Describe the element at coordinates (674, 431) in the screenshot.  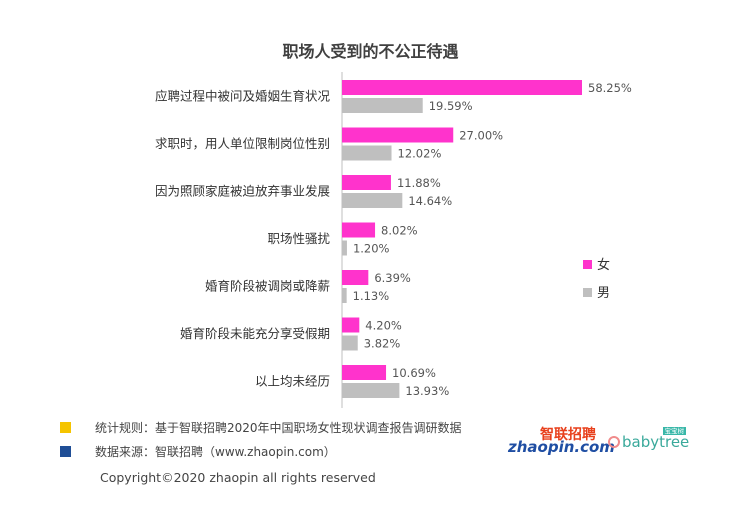
I see `babytree-logo-tag: 宝宝树` at that location.